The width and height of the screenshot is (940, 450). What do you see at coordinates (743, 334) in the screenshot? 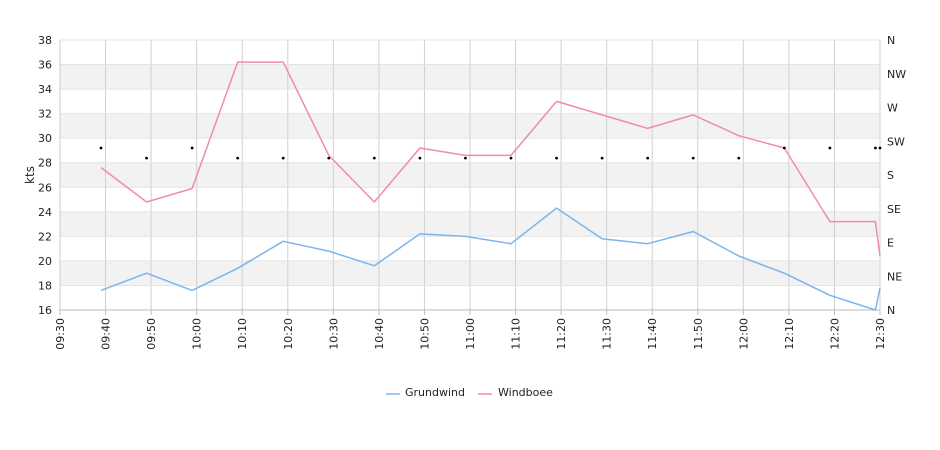
I see `x-tick-label: 12:00` at bounding box center [743, 334].